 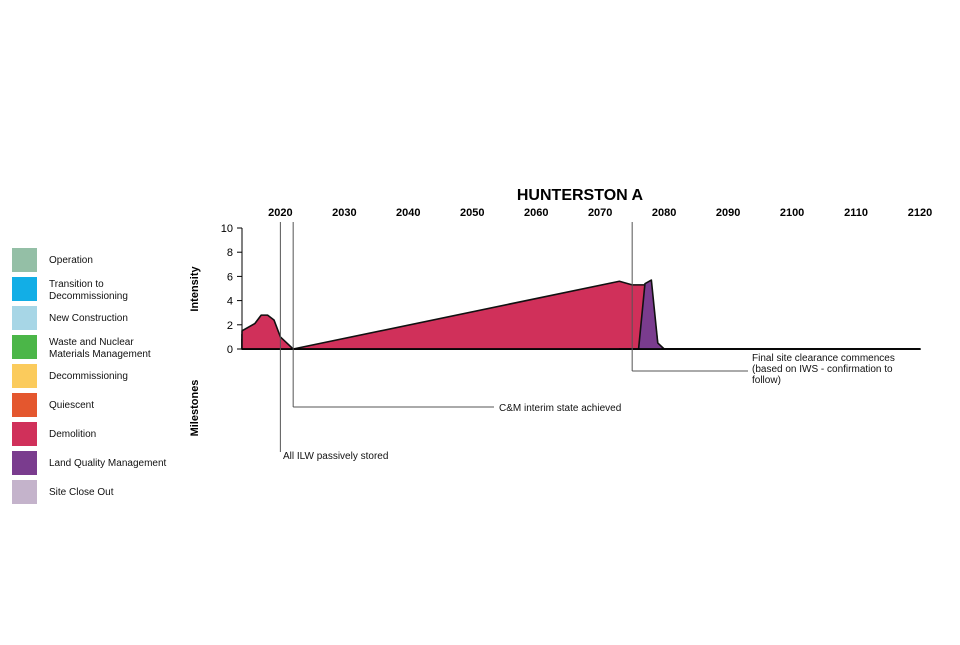 What do you see at coordinates (24, 347) in the screenshot?
I see `legend-swatch-waste-and-nuclear-materials-management` at bounding box center [24, 347].